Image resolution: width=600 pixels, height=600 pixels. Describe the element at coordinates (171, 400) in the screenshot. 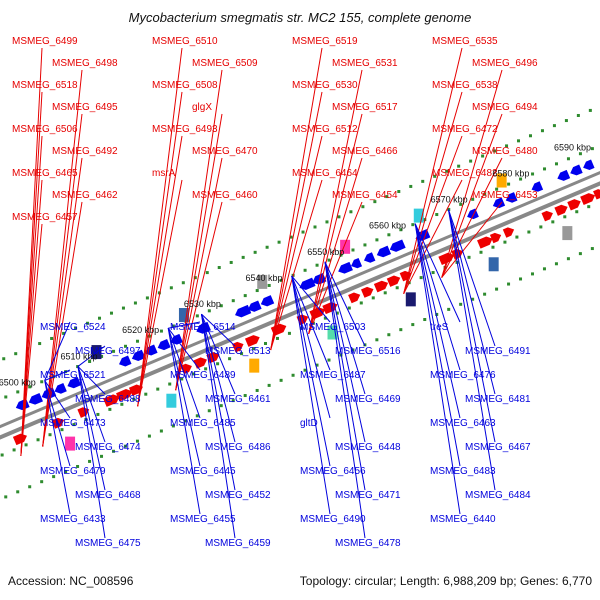

I see `feature-box` at that location.